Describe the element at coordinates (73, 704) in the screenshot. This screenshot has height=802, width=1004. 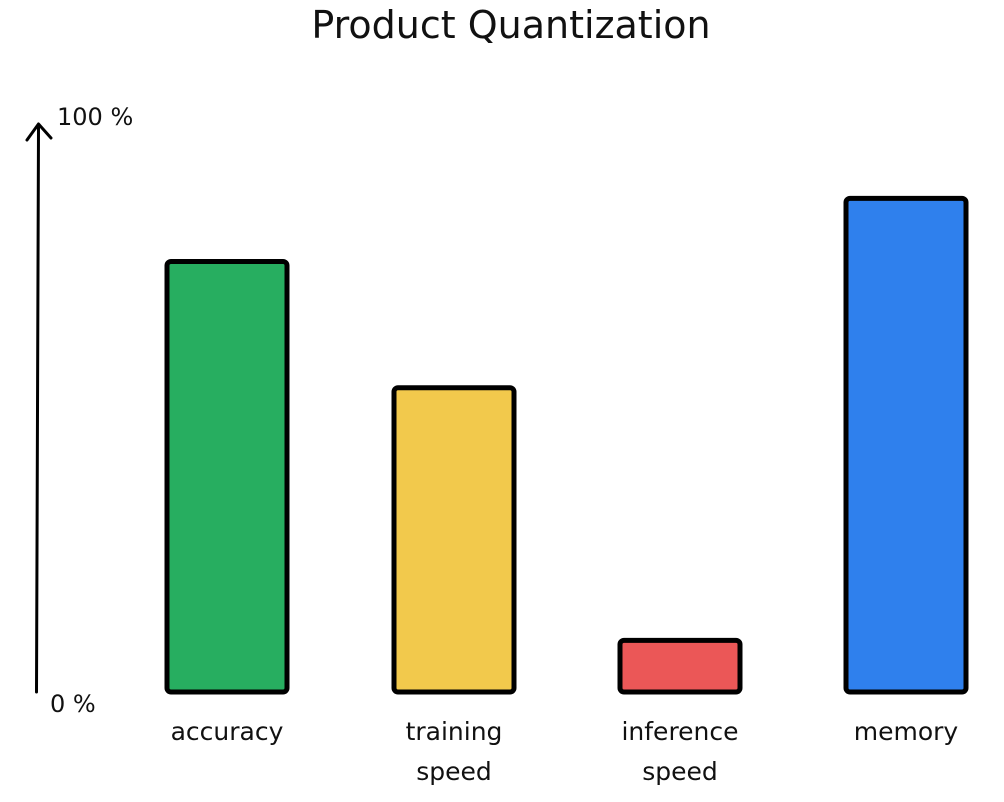
I see `y-tick-label-min: 0 %` at that location.